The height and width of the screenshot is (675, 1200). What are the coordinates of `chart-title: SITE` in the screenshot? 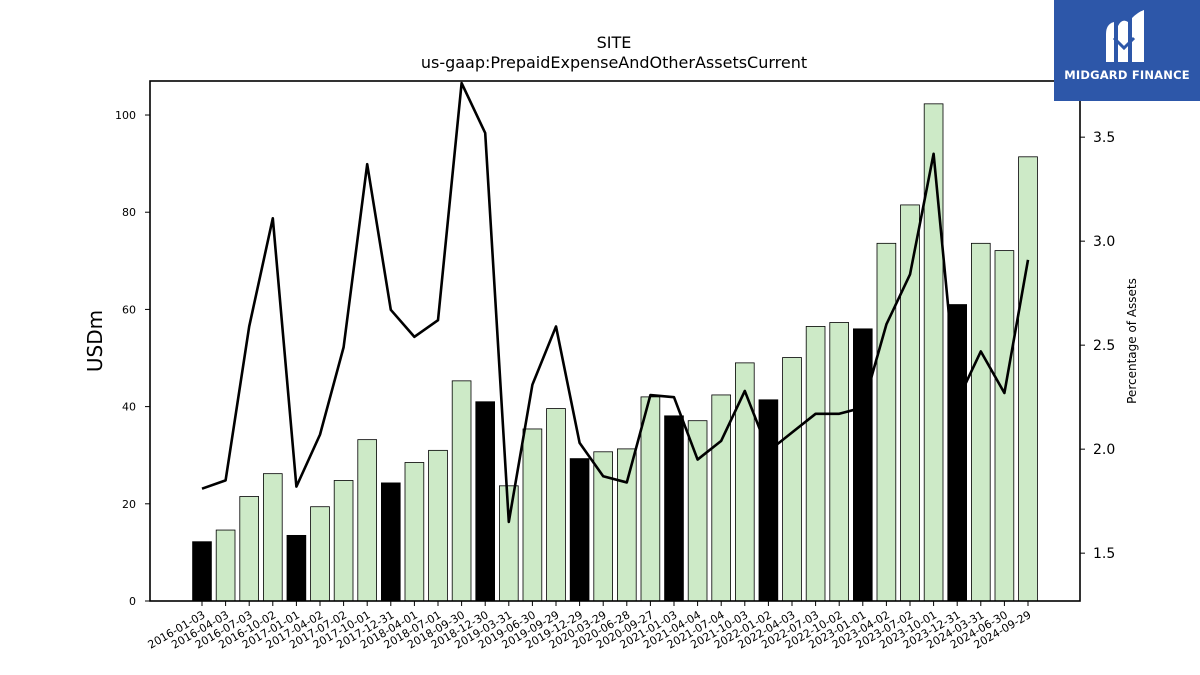 It's located at (614, 42).